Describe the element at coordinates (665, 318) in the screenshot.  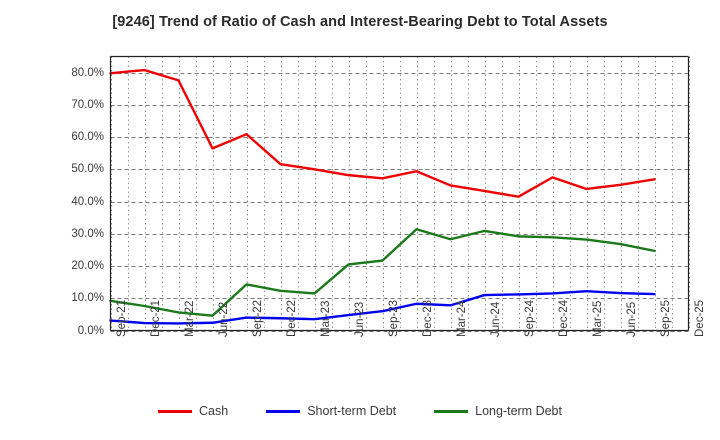
I see `x-axis-tick-label: Sep-25` at that location.